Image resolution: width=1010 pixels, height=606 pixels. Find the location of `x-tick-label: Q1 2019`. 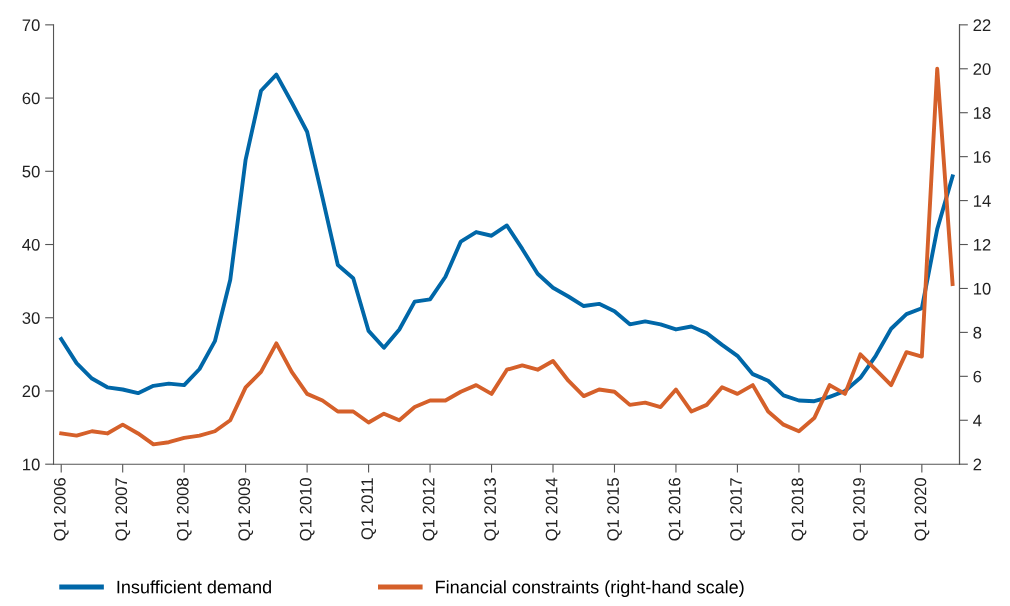

x-tick-label: Q1 2019 is located at coordinates (860, 509).